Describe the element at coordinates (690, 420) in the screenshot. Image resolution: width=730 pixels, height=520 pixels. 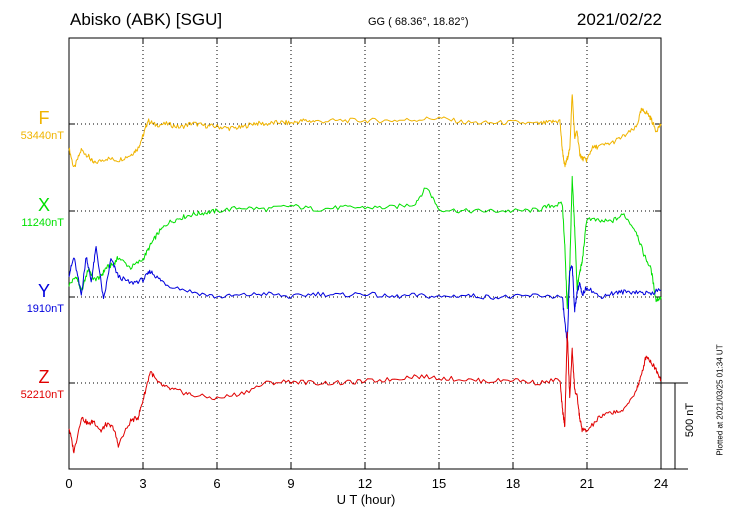
I see `scale-bar-label: 500 nT` at that location.